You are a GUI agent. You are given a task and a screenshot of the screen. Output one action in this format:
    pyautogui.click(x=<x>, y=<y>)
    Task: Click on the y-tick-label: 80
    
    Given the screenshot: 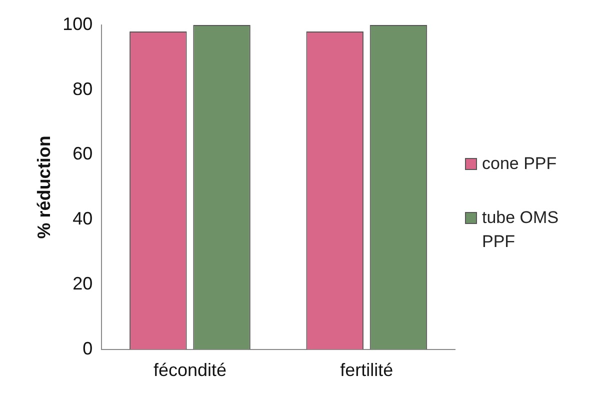 What is the action you would take?
    pyautogui.click(x=82, y=88)
    